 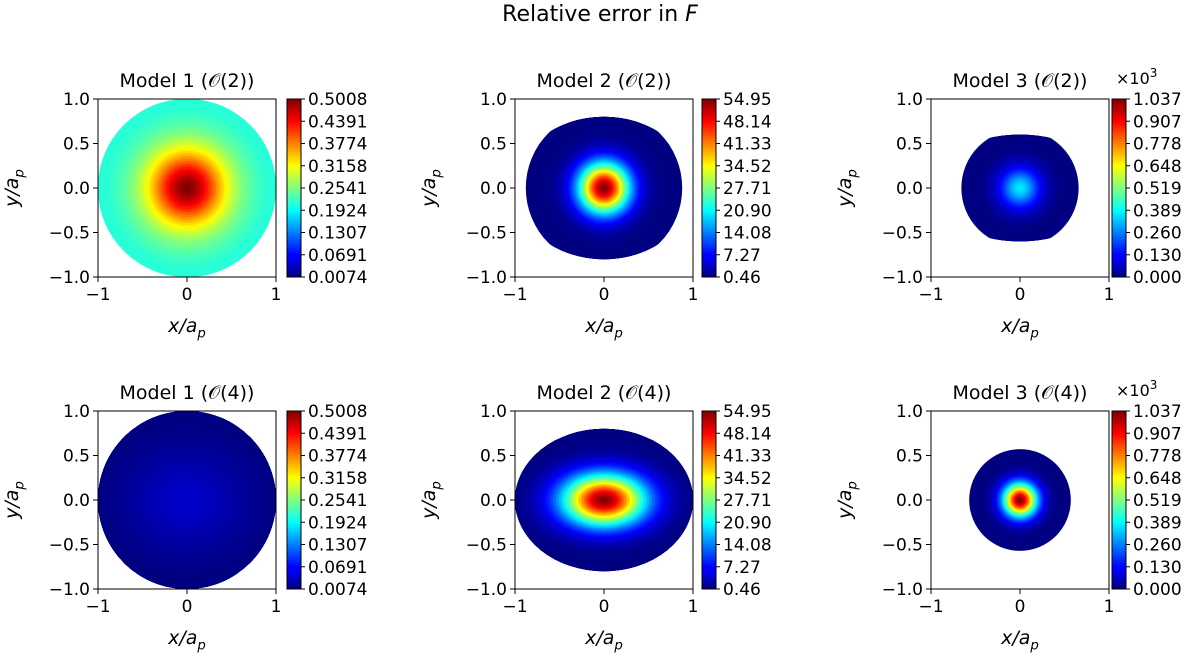 I want to click on colorbar-tick-label: 0.130, so click(x=1157, y=256).